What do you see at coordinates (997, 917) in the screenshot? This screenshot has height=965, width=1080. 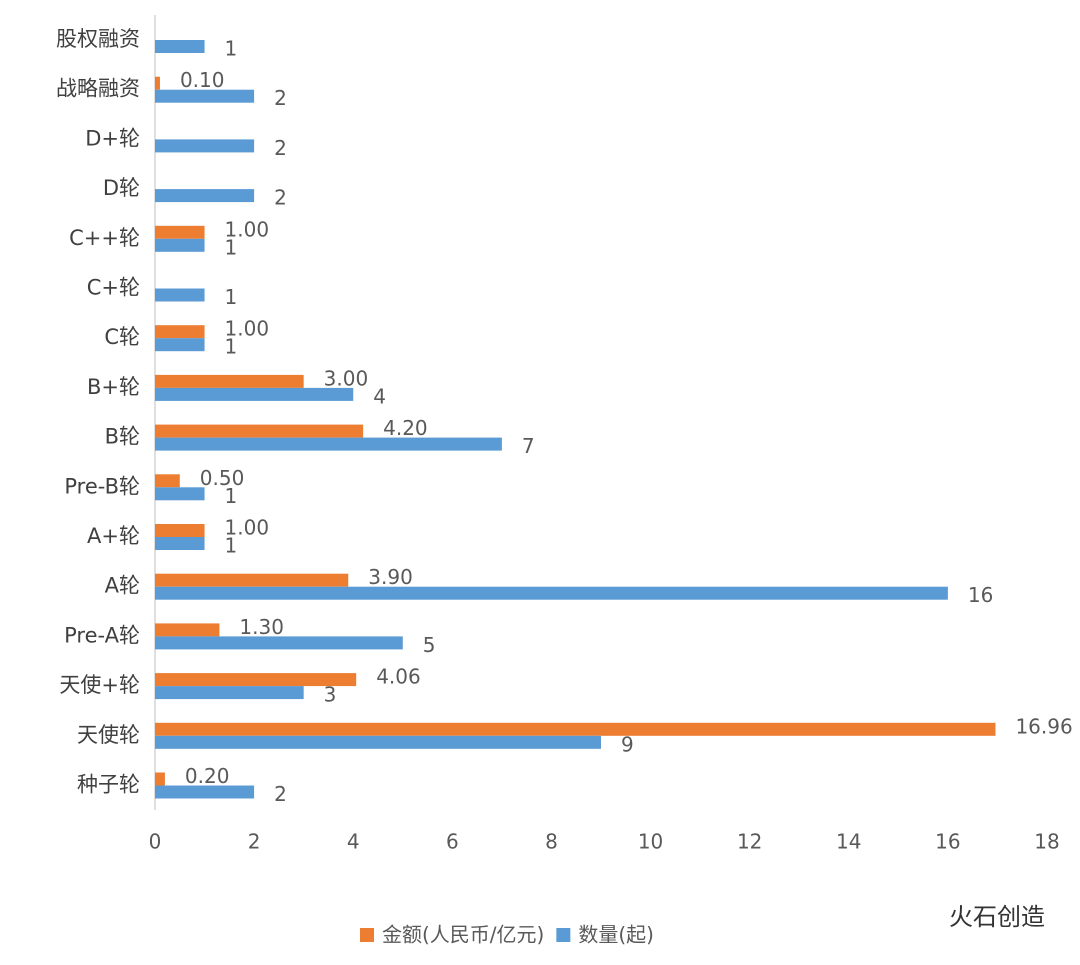 I see `watermark: 火石创造` at bounding box center [997, 917].